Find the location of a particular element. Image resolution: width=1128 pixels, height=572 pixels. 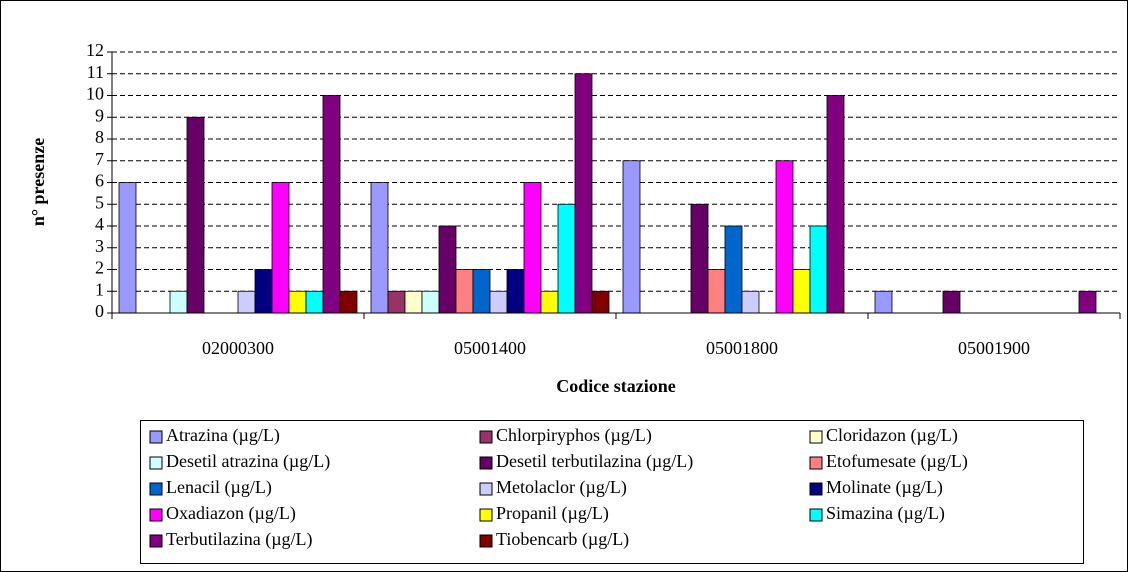

x-tick-label: 05001800 is located at coordinates (742, 348).